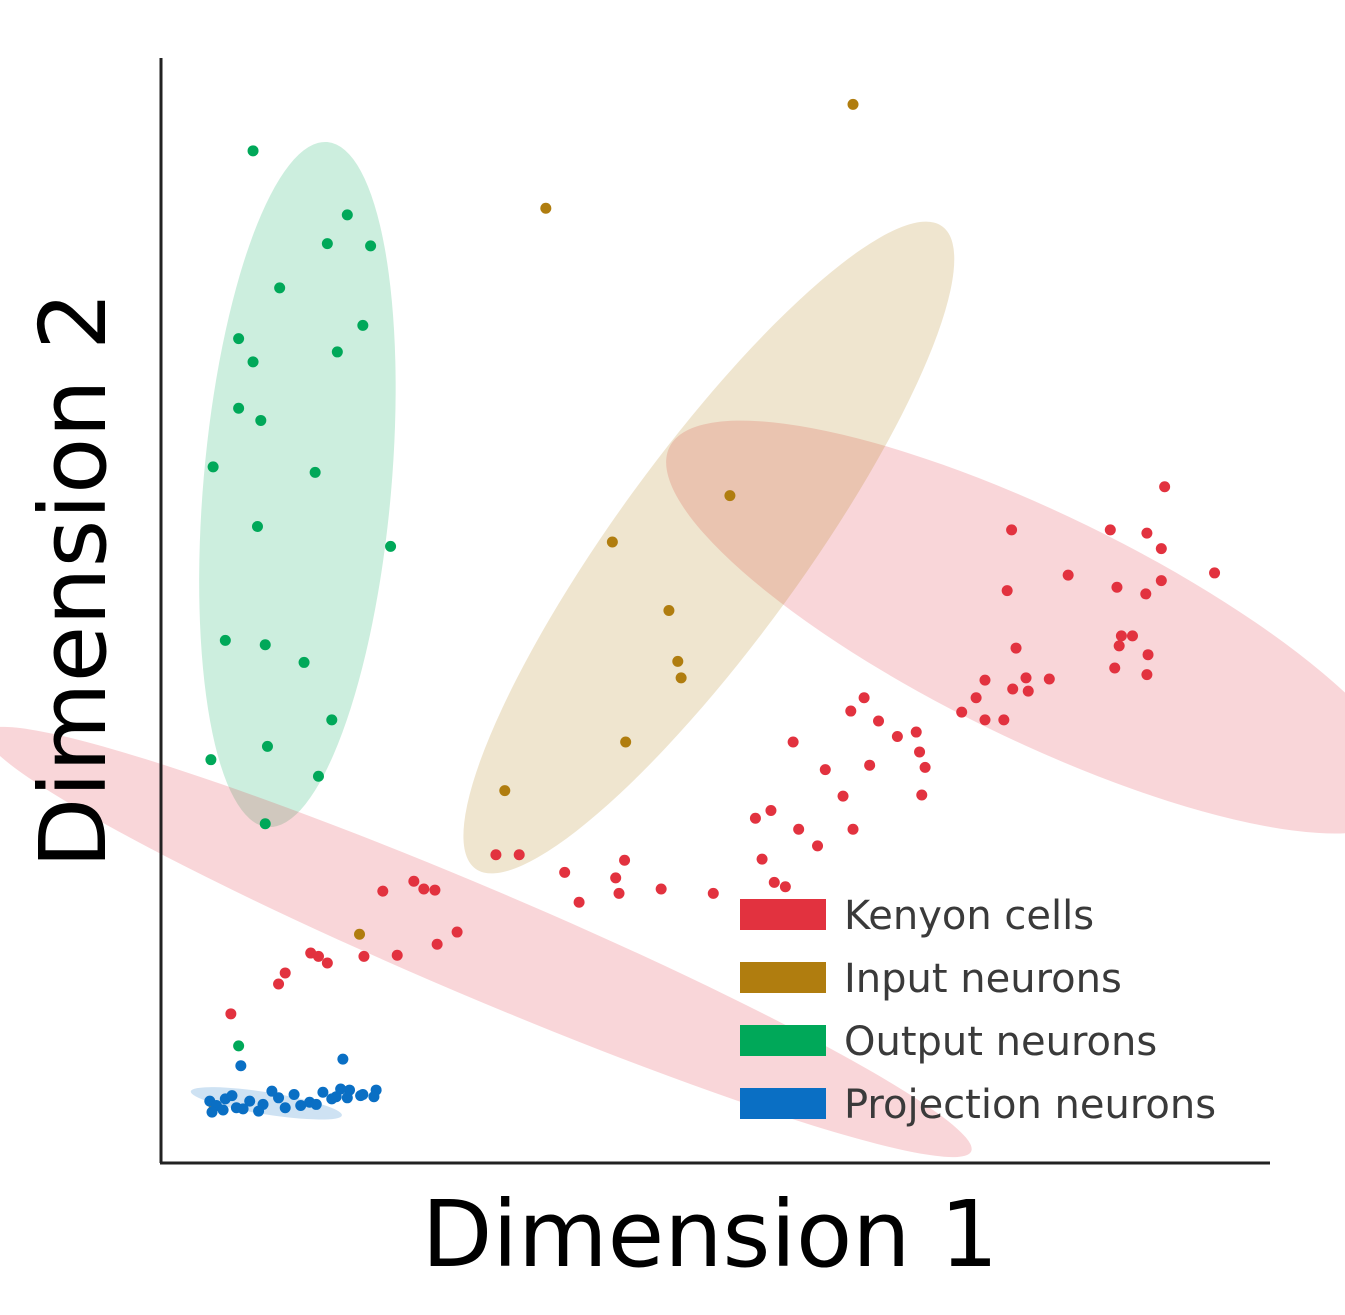 This screenshot has height=1315, width=1345. Describe the element at coordinates (983, 979) in the screenshot. I see `legend-label-input-neurons: Input neurons` at that location.